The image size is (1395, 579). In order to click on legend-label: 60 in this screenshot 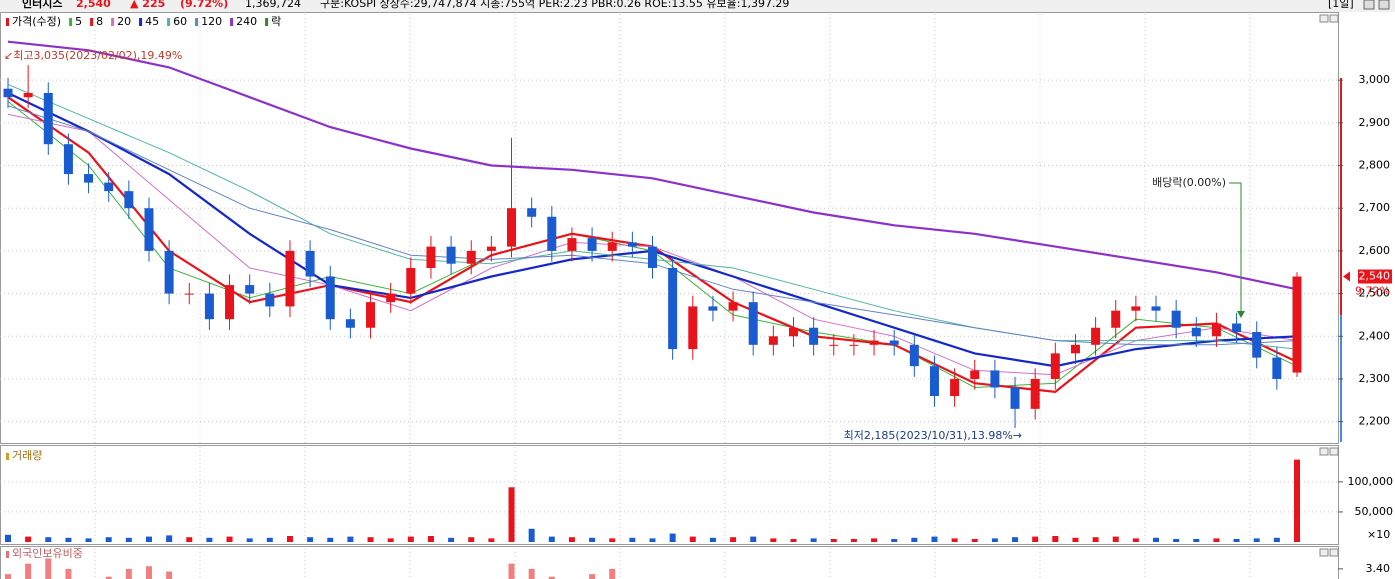, I will do `click(180, 21)`.